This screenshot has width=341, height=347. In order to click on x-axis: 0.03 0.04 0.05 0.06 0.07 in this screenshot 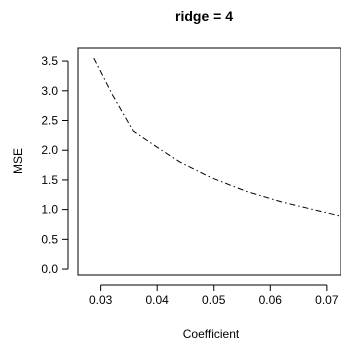, I will do `click(214, 295)`.